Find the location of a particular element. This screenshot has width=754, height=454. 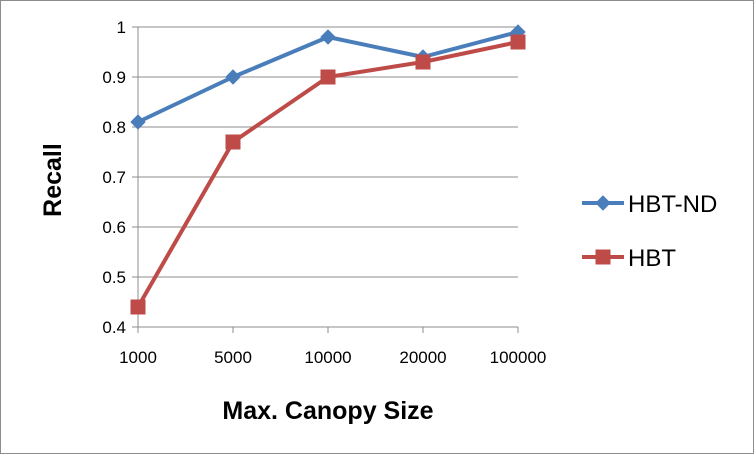

legend-marker-hbt is located at coordinates (603, 257).